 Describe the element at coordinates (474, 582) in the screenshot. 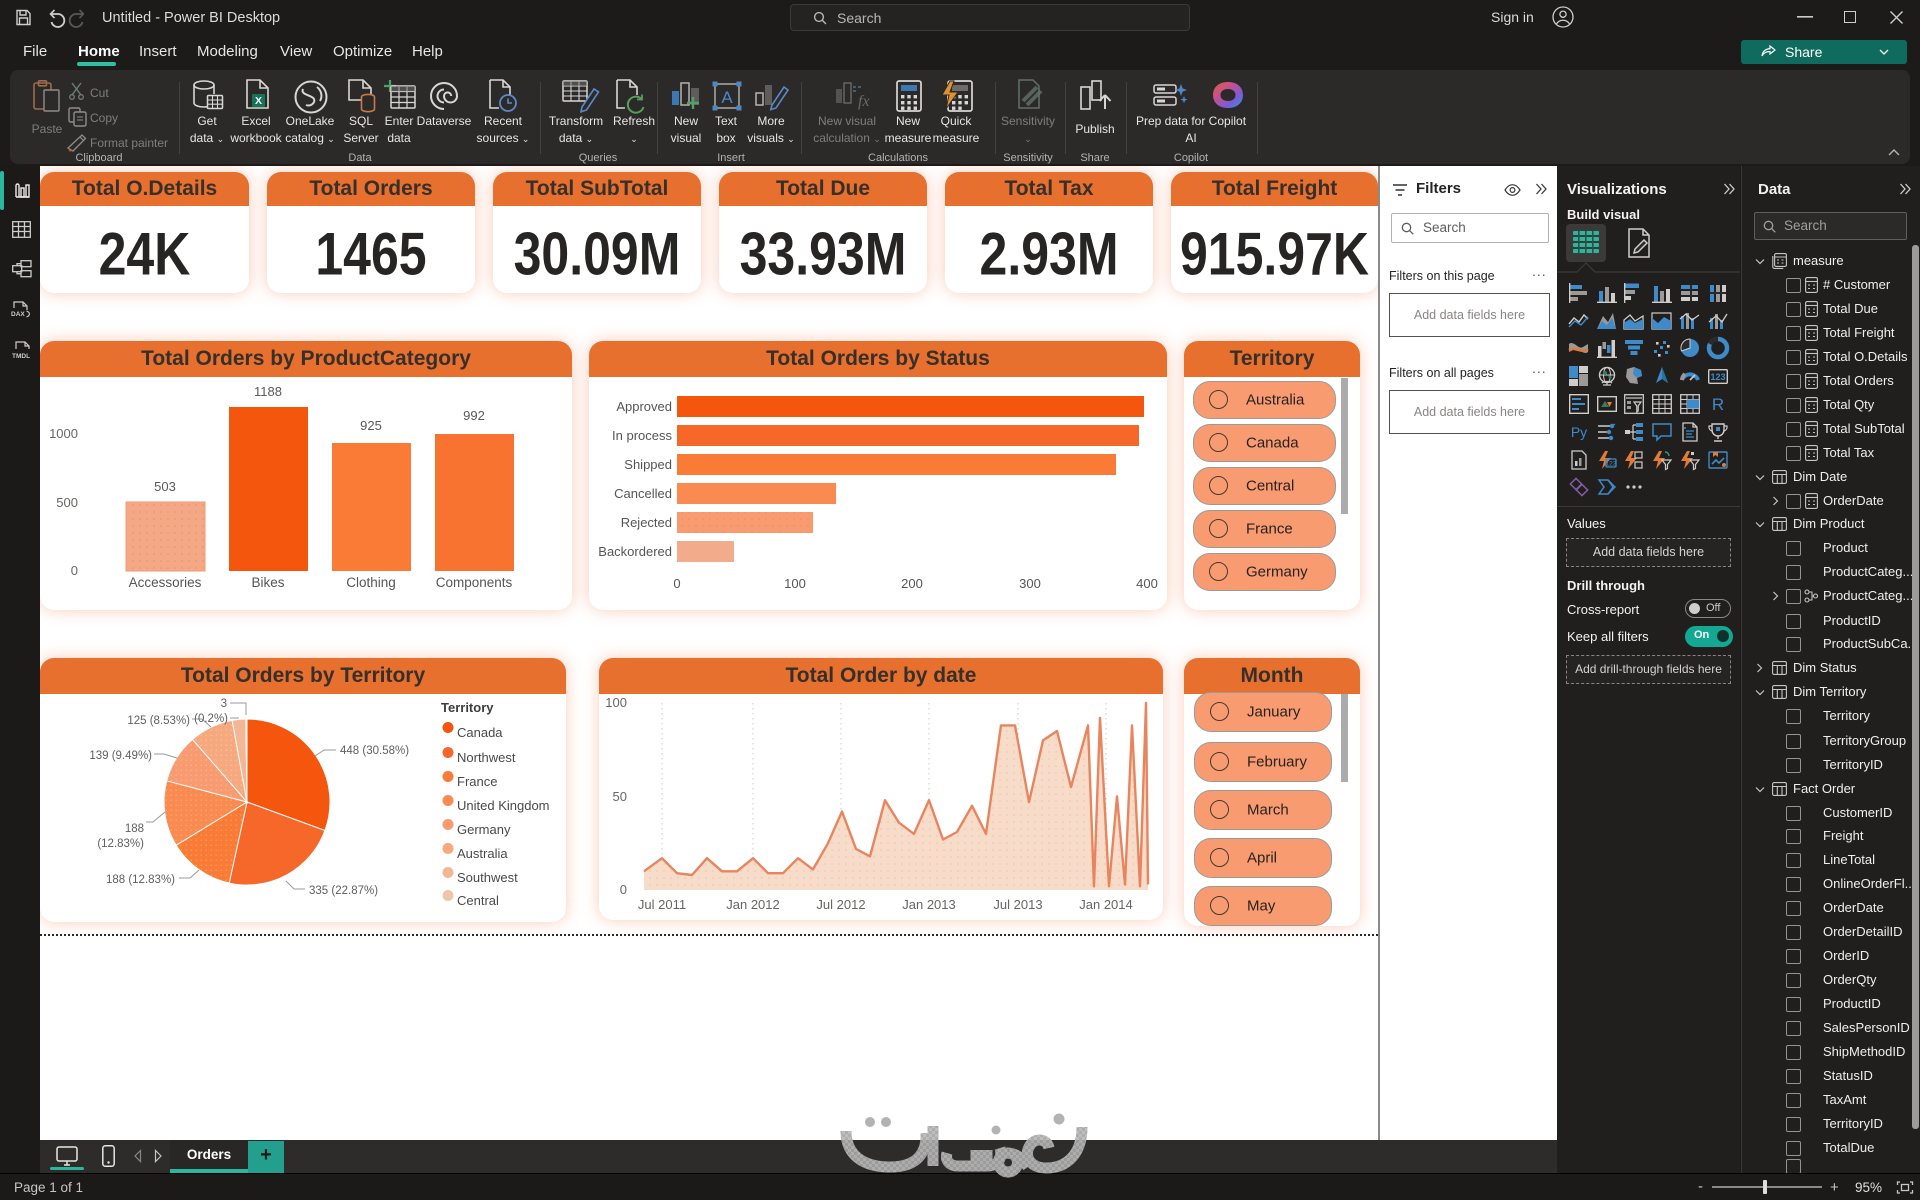

I see `svg-text: Components` at that location.